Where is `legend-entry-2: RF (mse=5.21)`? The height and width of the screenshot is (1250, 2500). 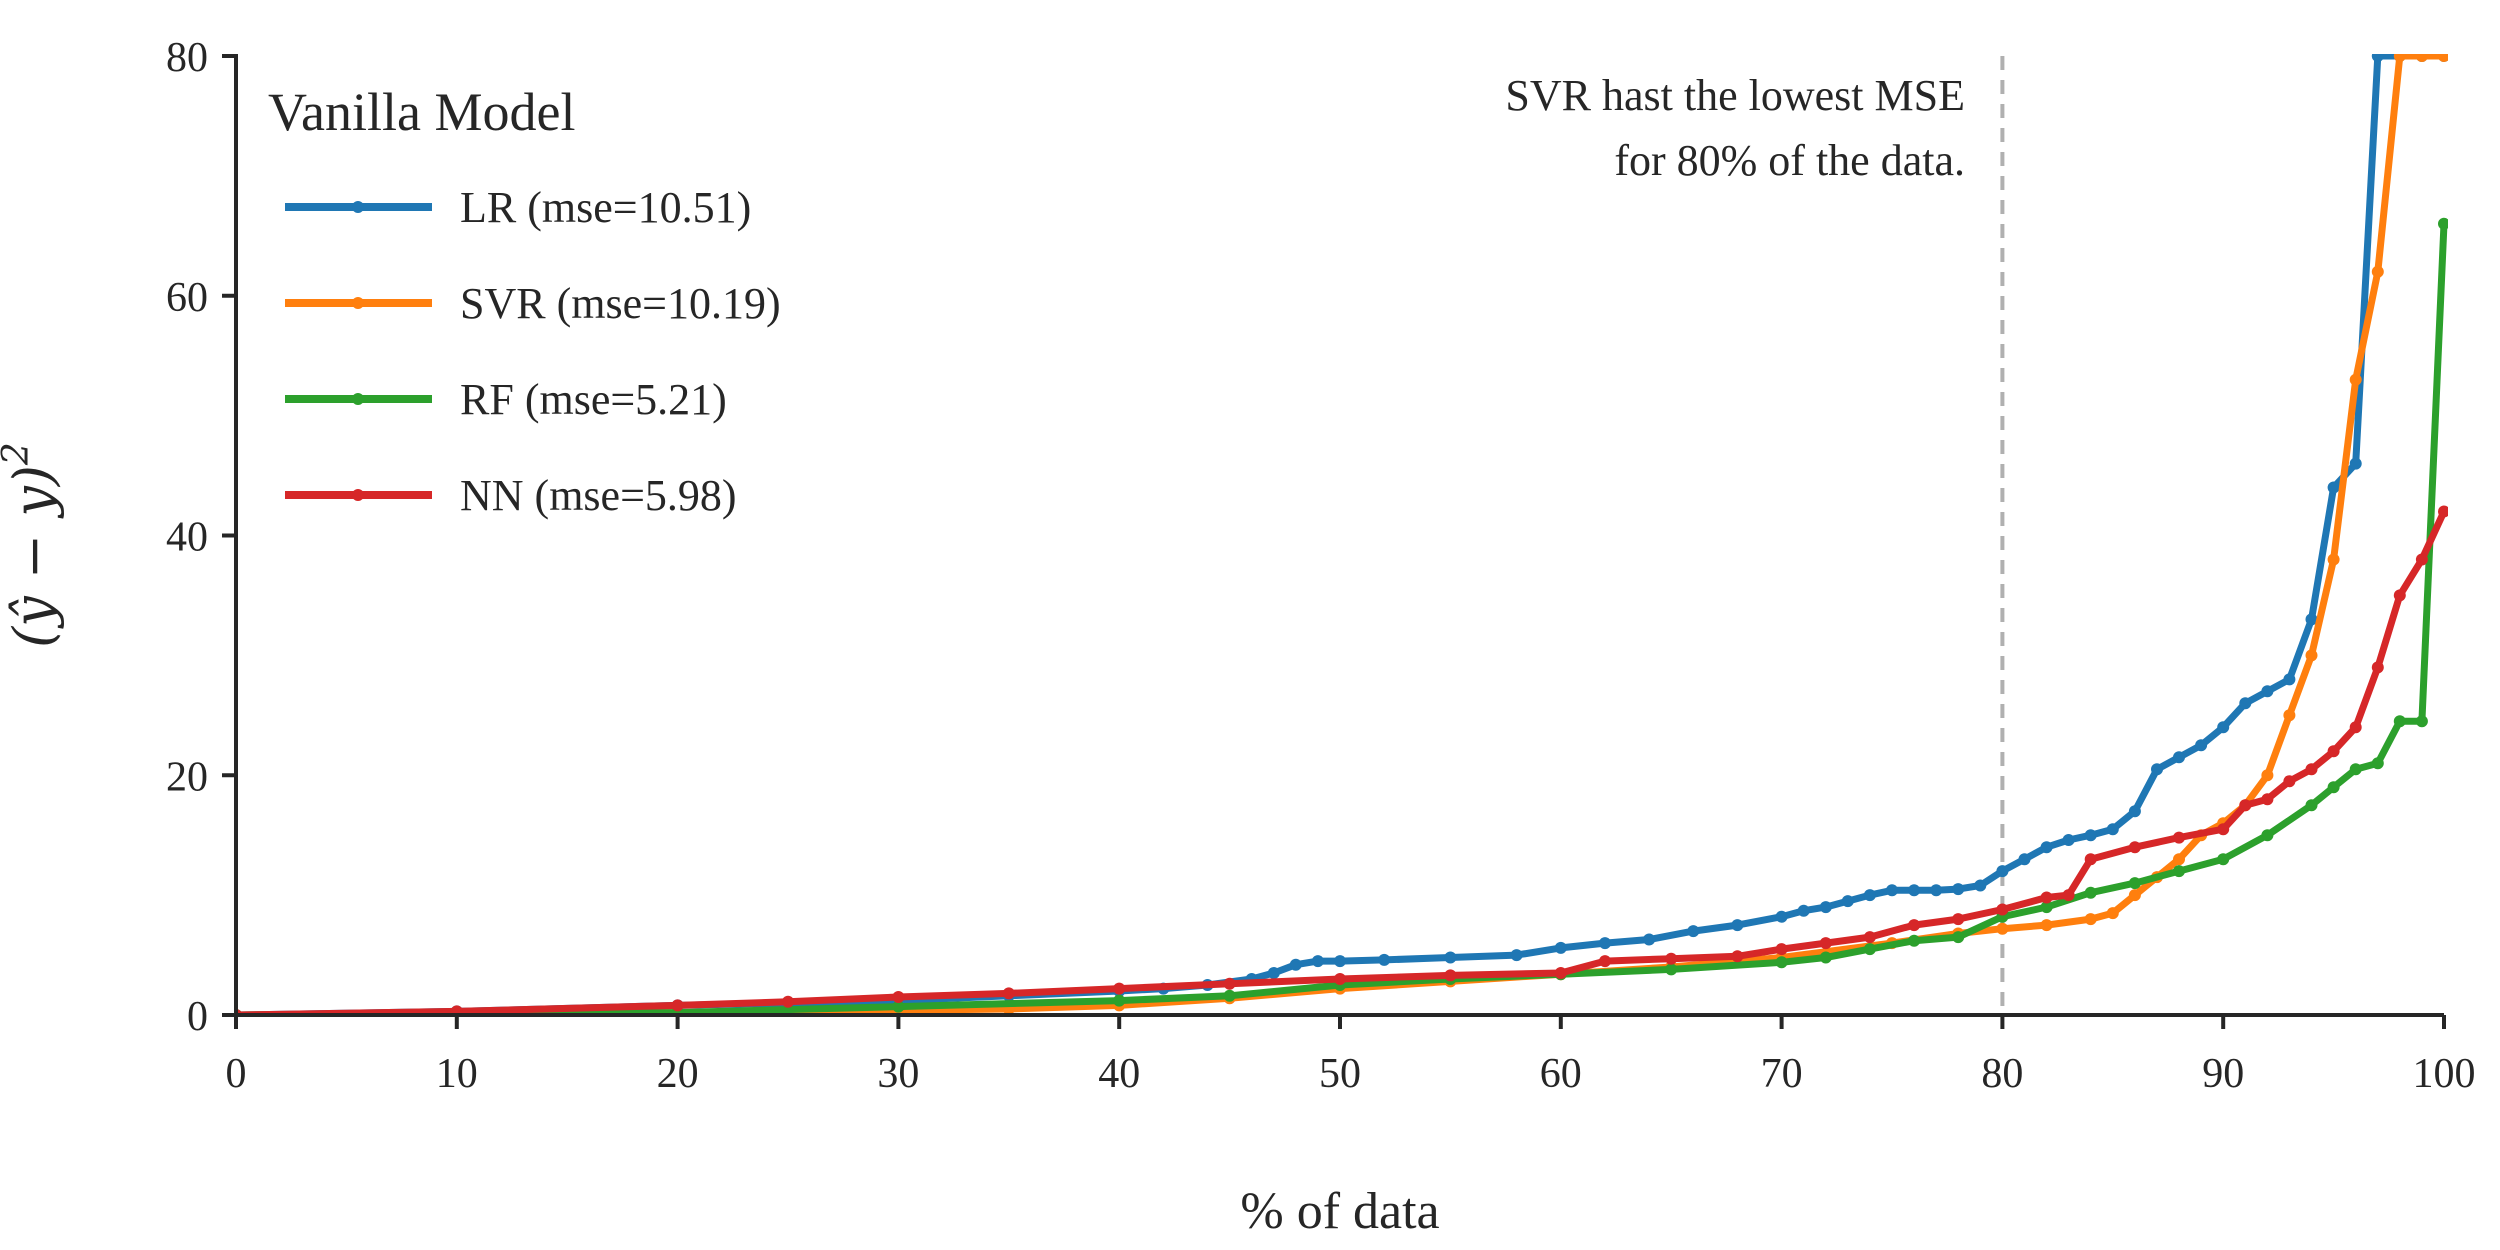
legend-entry-2: RF (mse=5.21) is located at coordinates (506, 399).